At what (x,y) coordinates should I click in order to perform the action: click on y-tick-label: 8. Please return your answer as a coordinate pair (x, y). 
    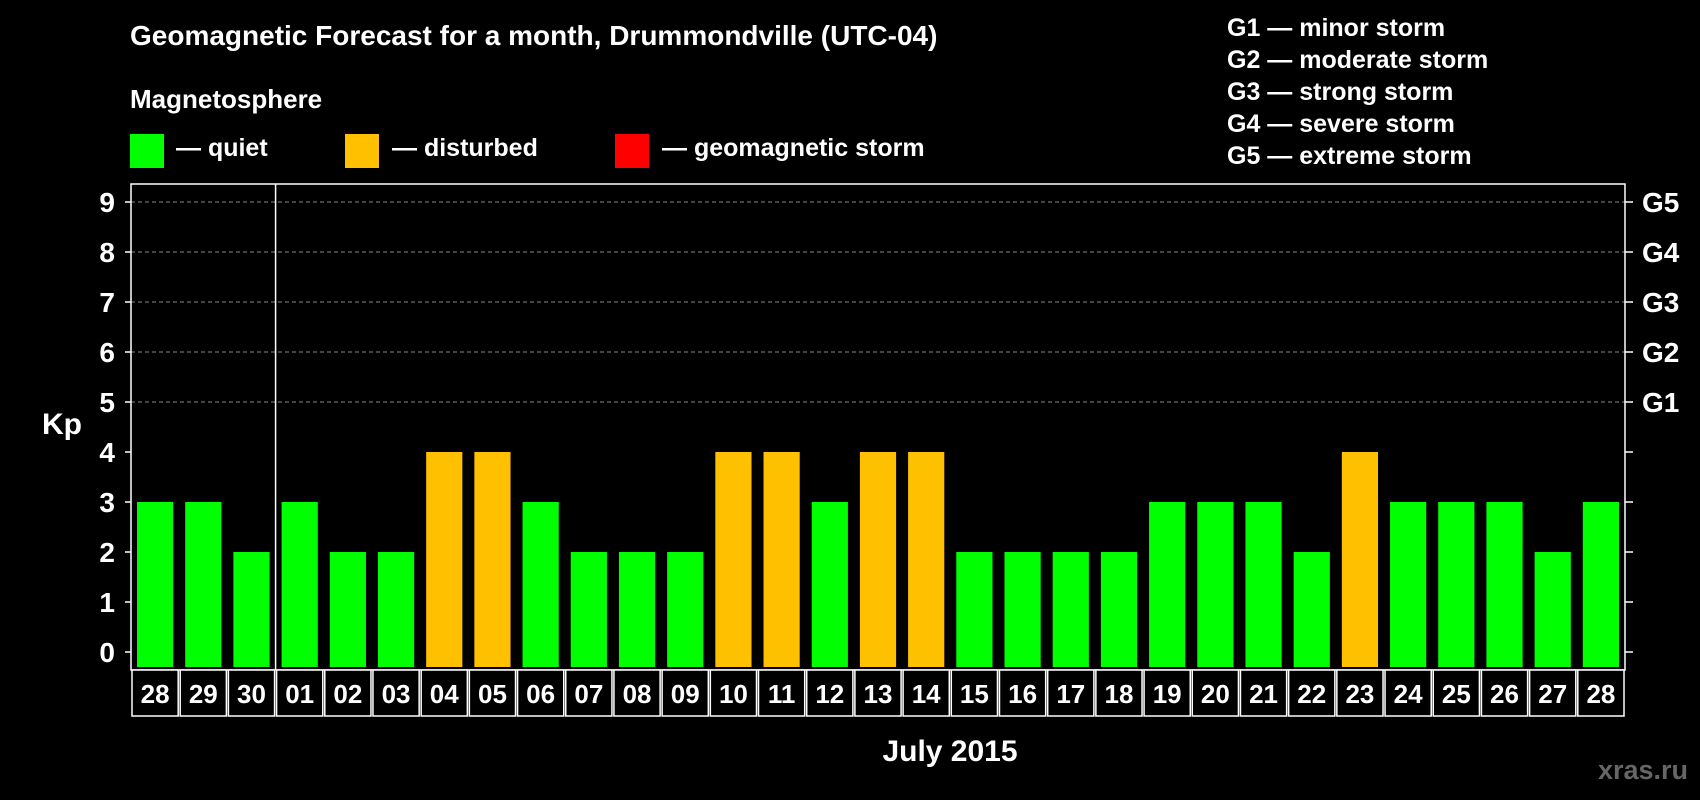
    Looking at the image, I should click on (107, 252).